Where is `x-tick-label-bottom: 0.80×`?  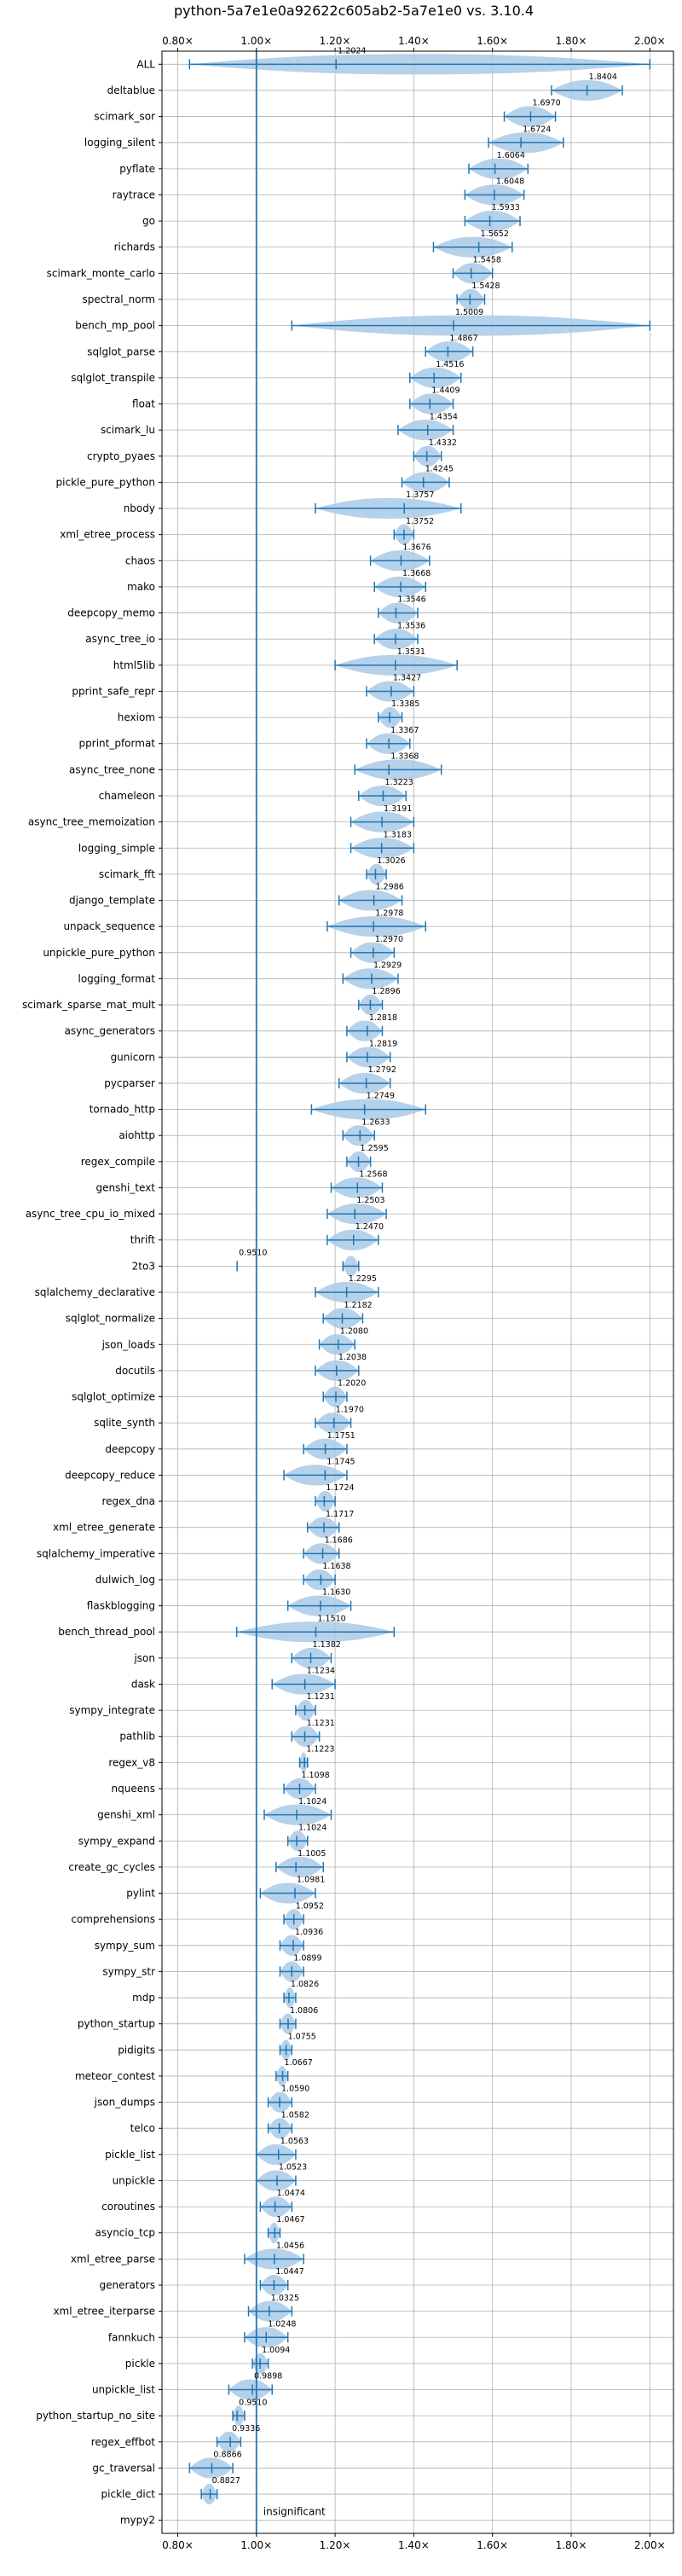
x-tick-label-bottom: 0.80× is located at coordinates (178, 2545).